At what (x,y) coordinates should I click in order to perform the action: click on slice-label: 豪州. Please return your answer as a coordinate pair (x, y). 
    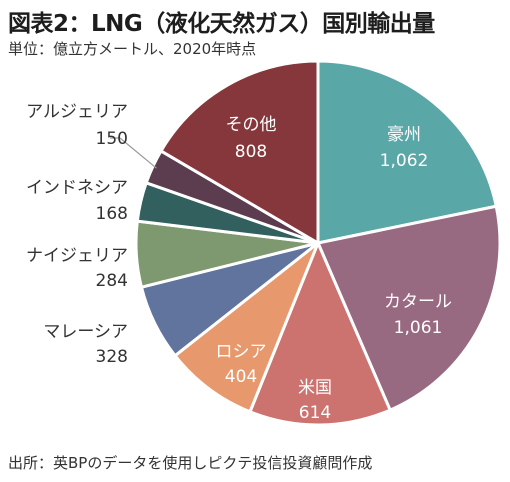
    Looking at the image, I should click on (404, 134).